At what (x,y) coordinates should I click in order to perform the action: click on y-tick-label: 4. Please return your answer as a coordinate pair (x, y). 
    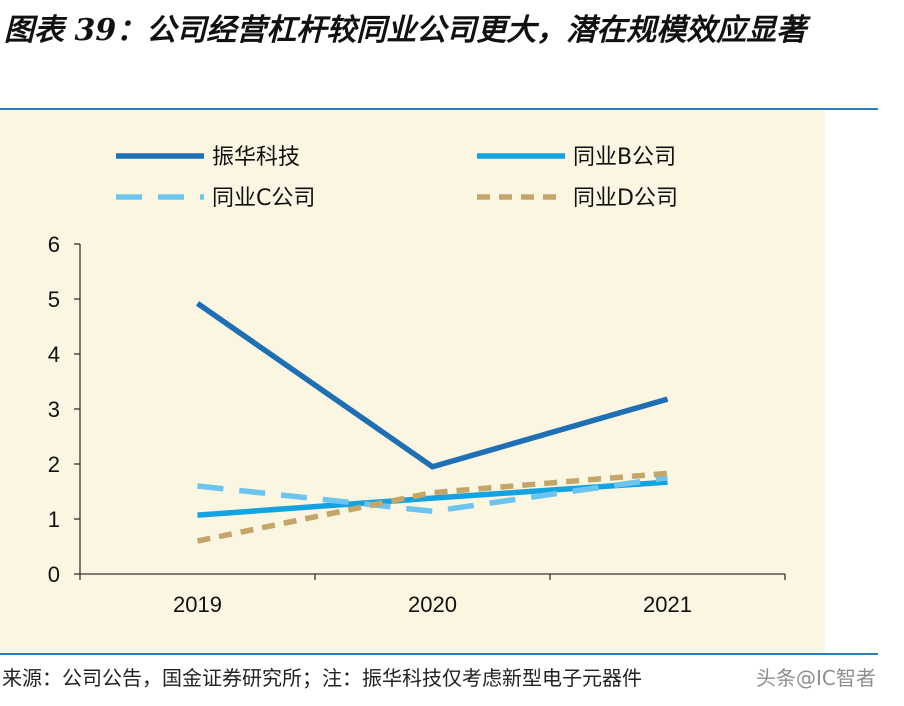
    Looking at the image, I should click on (54, 354).